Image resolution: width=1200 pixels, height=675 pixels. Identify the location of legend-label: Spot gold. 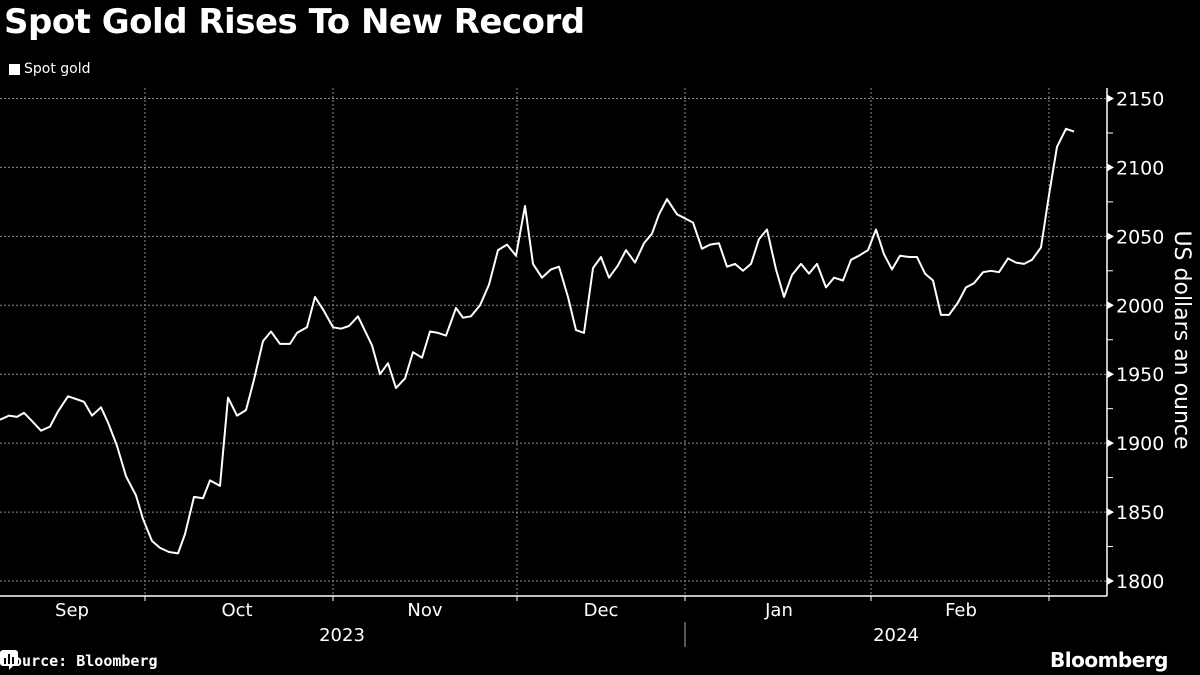
(57, 69).